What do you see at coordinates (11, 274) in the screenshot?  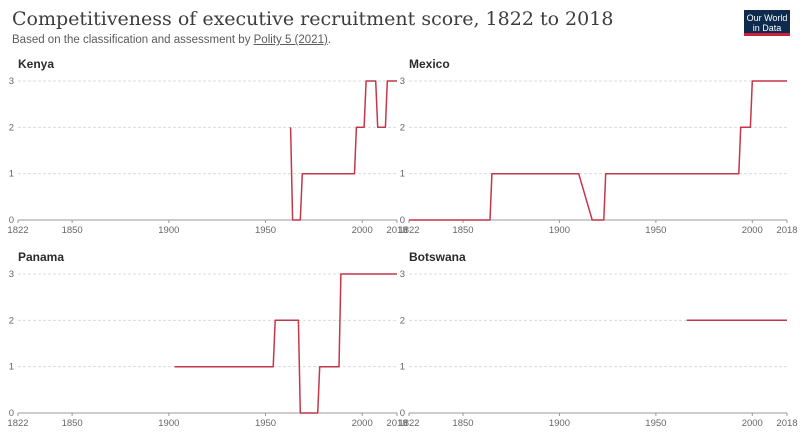 I see `y-tick-label-panama-3: 3` at bounding box center [11, 274].